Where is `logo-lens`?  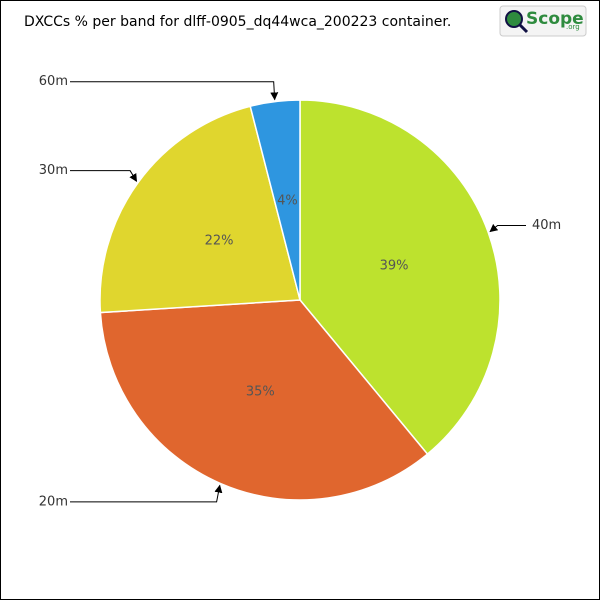
logo-lens is located at coordinates (514, 19).